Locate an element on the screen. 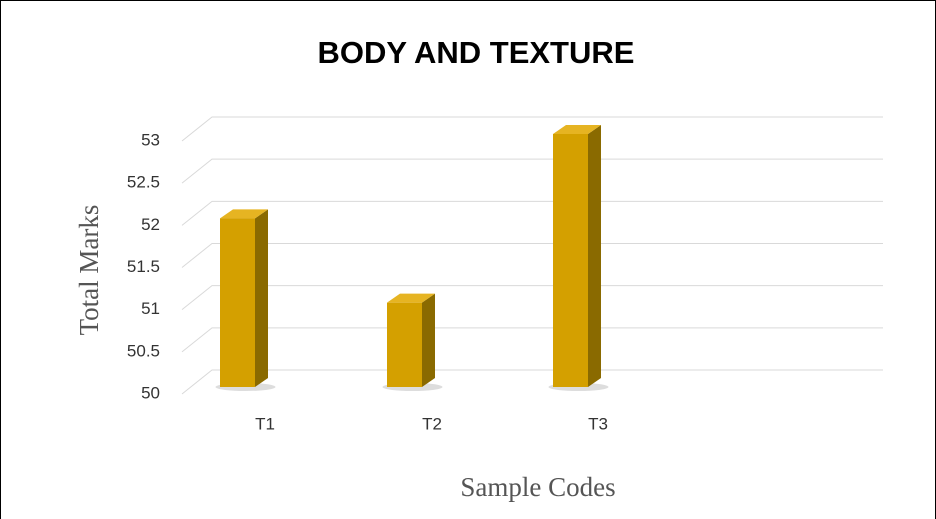 This screenshot has width=936, height=519. y-tick-label: 51.5 is located at coordinates (143, 266).